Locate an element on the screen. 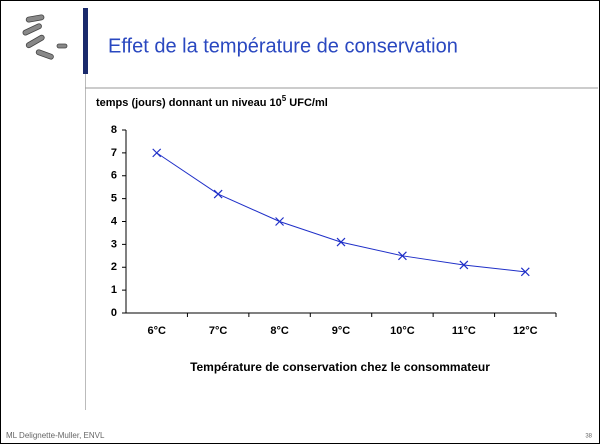  y-tick-label: 6 is located at coordinates (114, 176).